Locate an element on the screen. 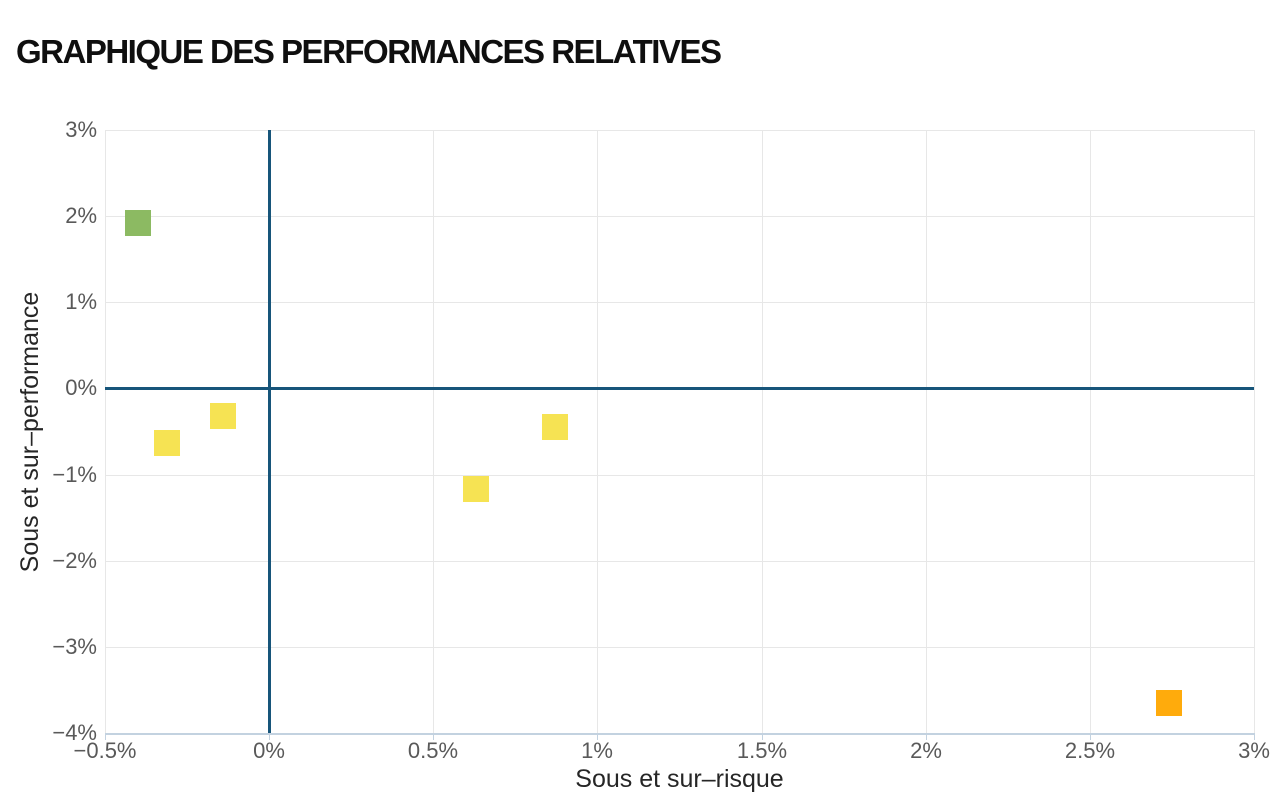 This screenshot has width=1280, height=803. x-tick-label: 2% is located at coordinates (926, 750).